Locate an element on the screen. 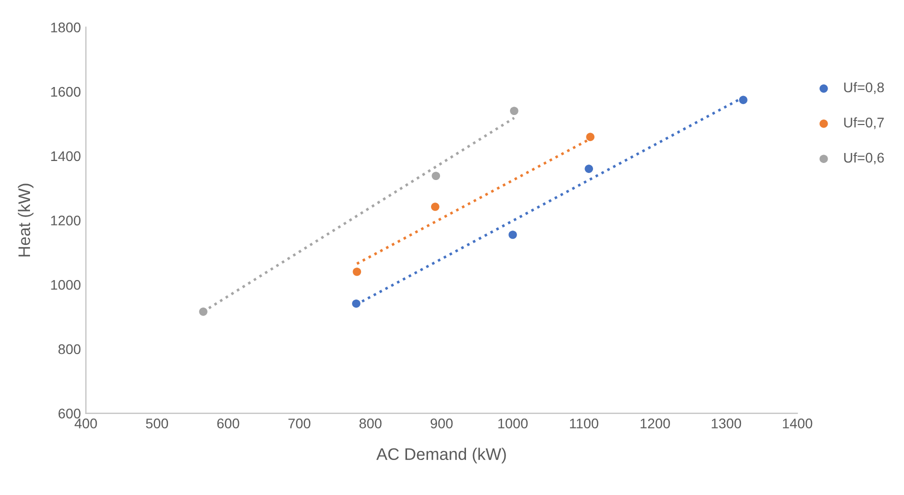  x-tick-label: 500 is located at coordinates (157, 423).